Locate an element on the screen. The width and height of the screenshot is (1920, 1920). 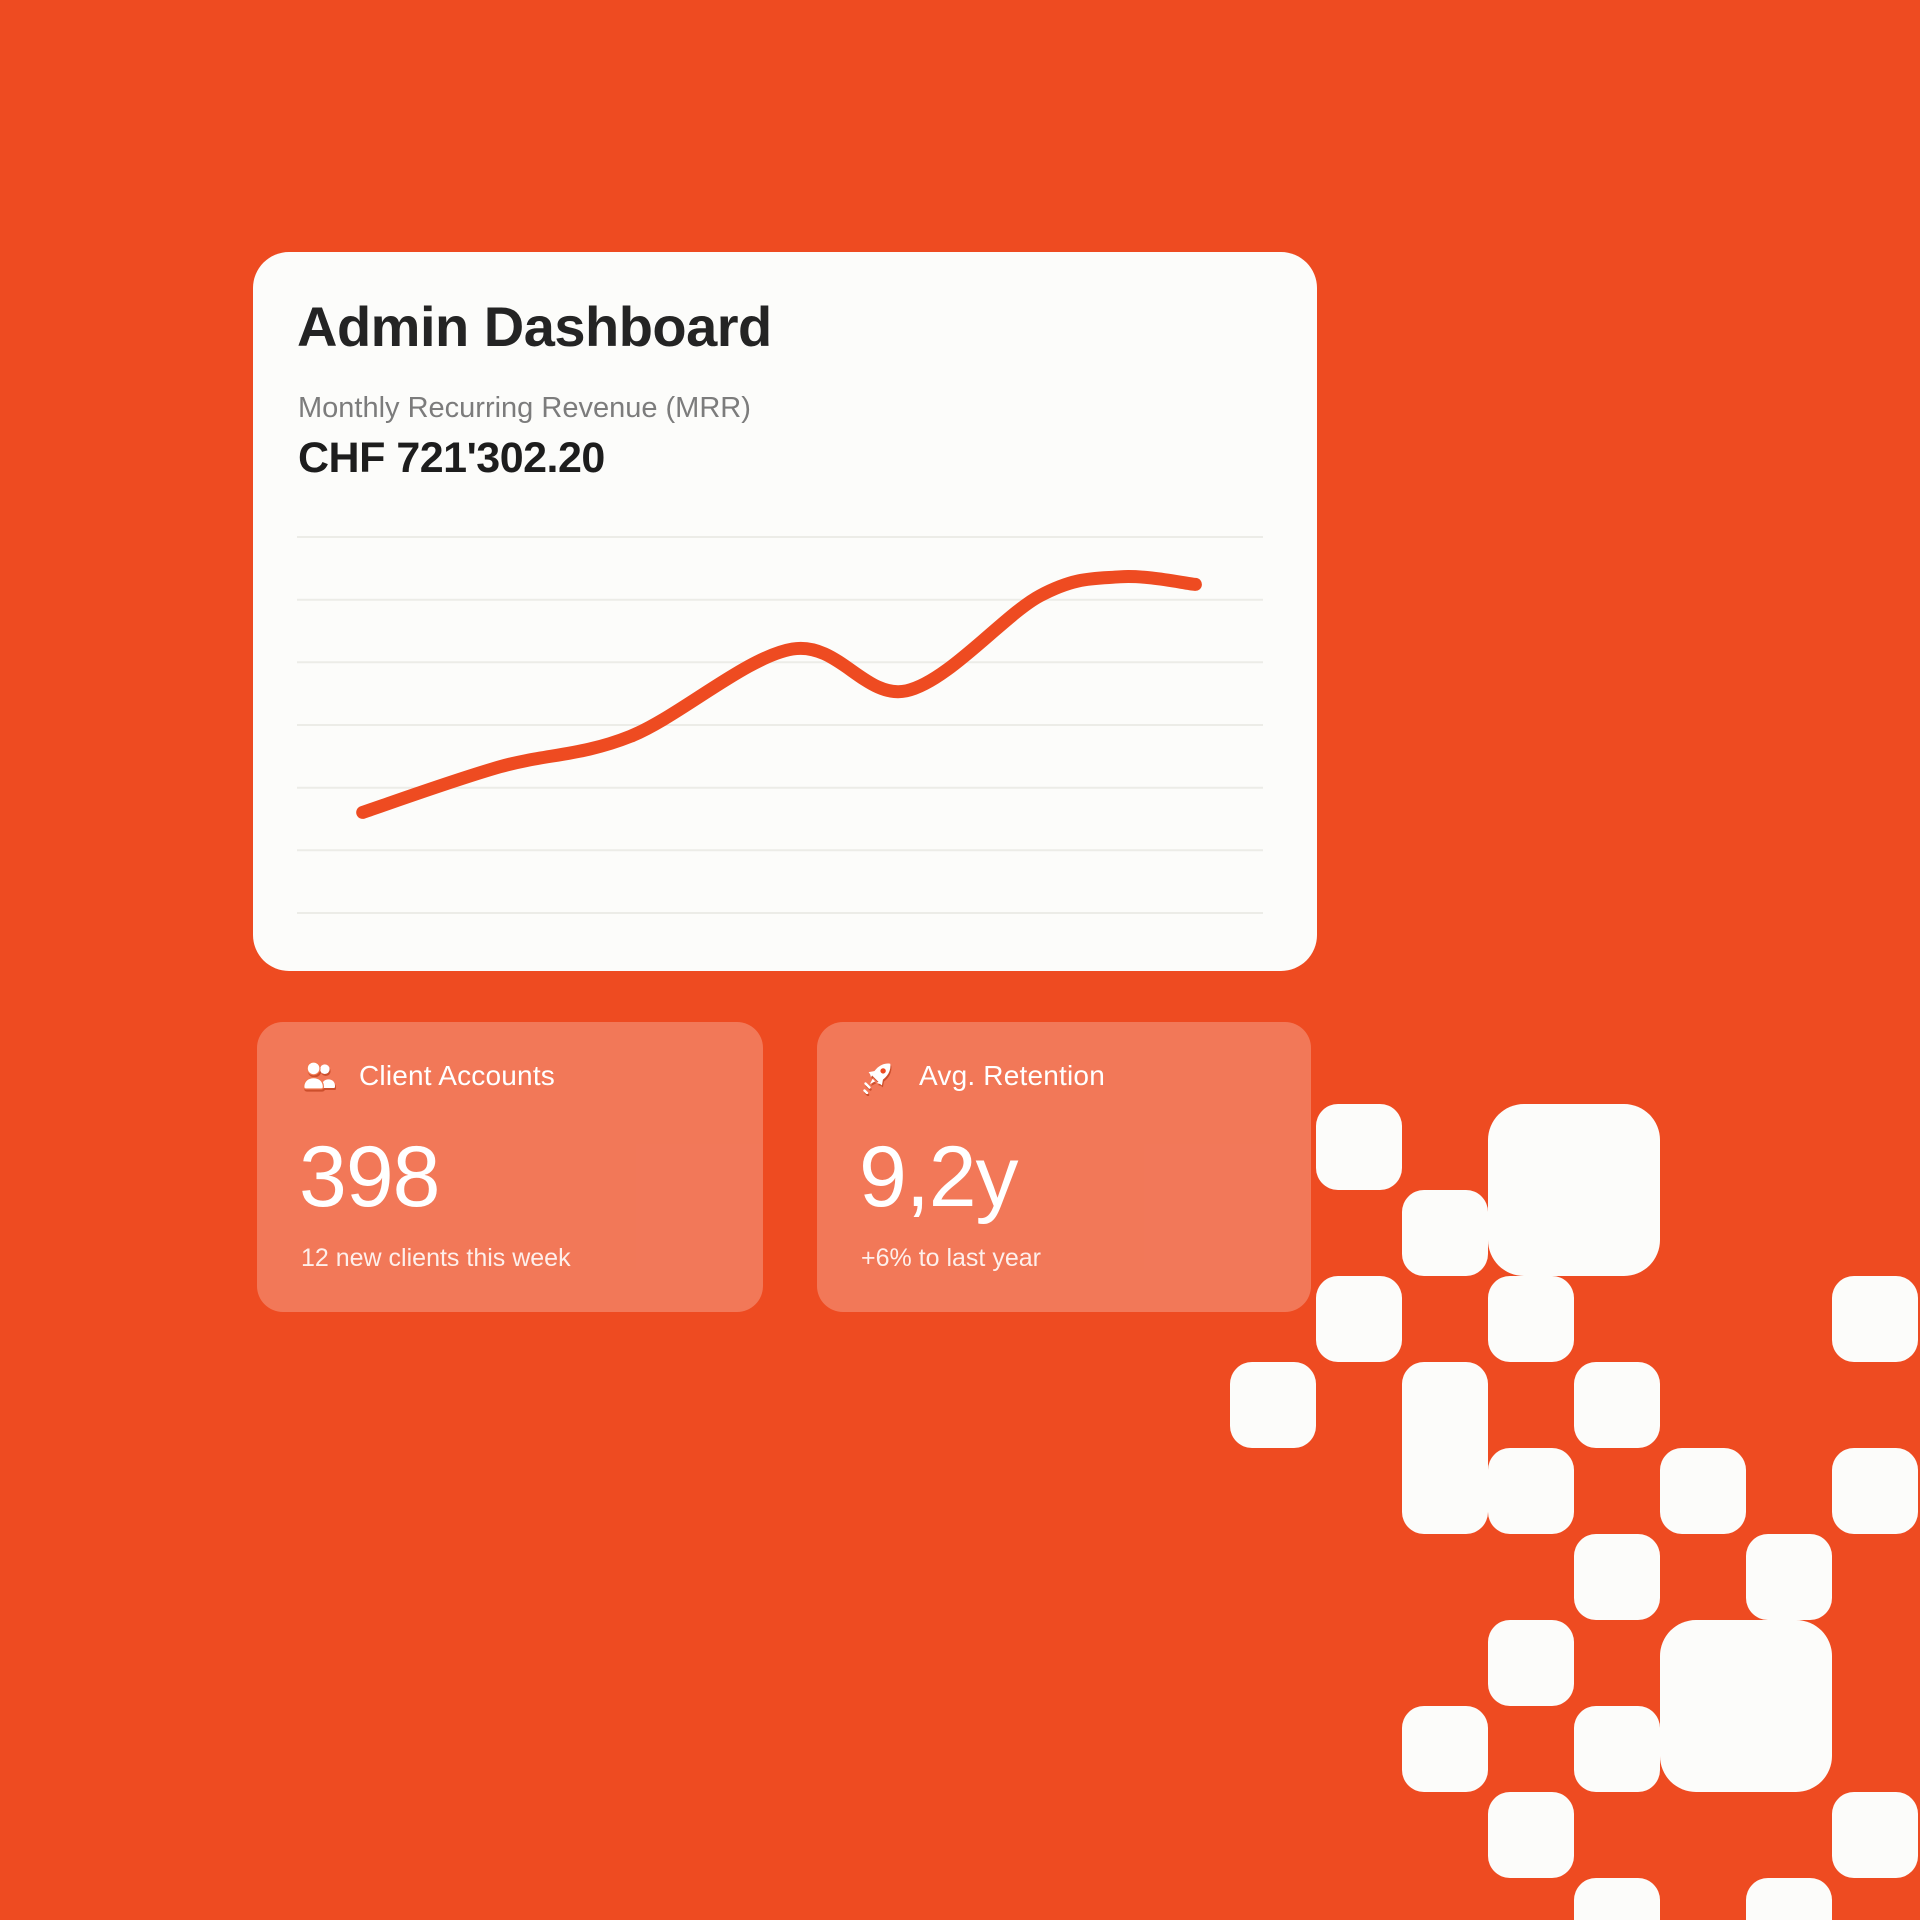
avg-retention-header: Avg. Retention is located at coordinates (983, 1076).